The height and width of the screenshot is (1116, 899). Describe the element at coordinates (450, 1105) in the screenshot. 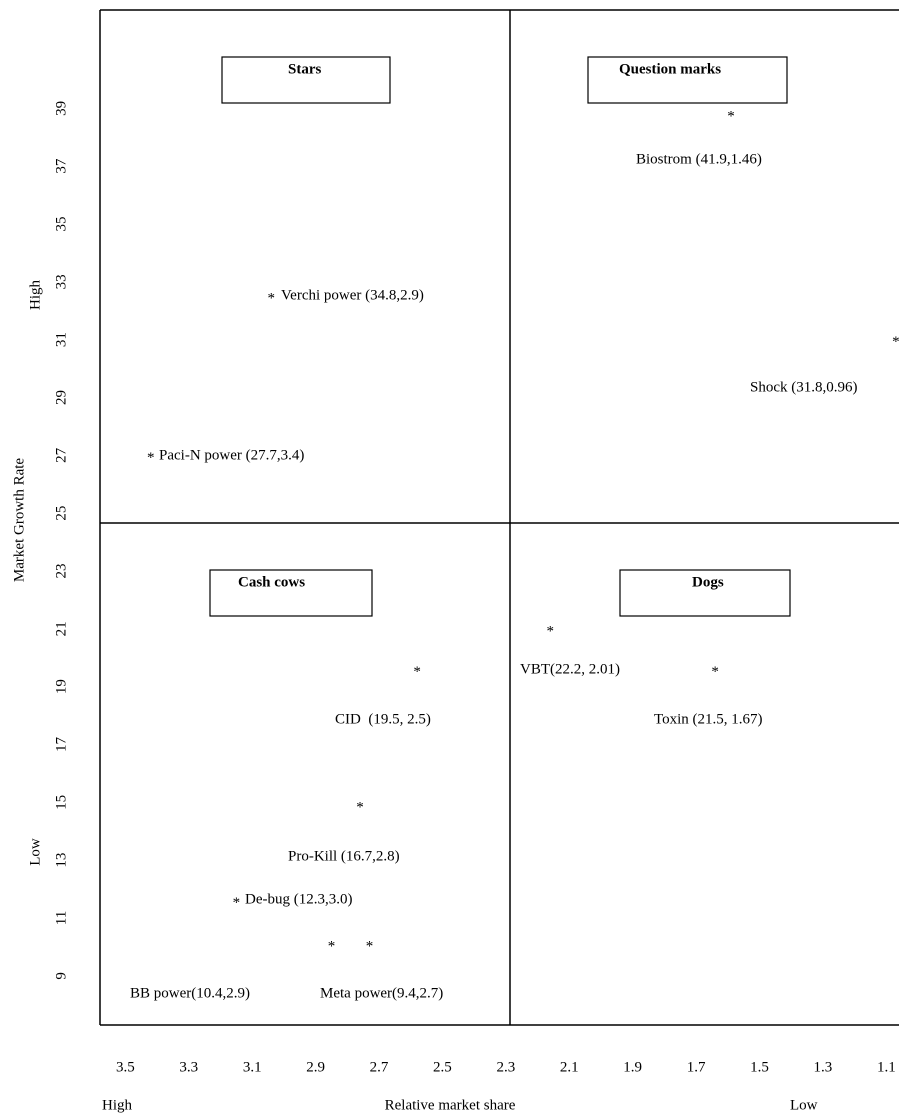

I see `x-axis-label: Relative market share` at that location.